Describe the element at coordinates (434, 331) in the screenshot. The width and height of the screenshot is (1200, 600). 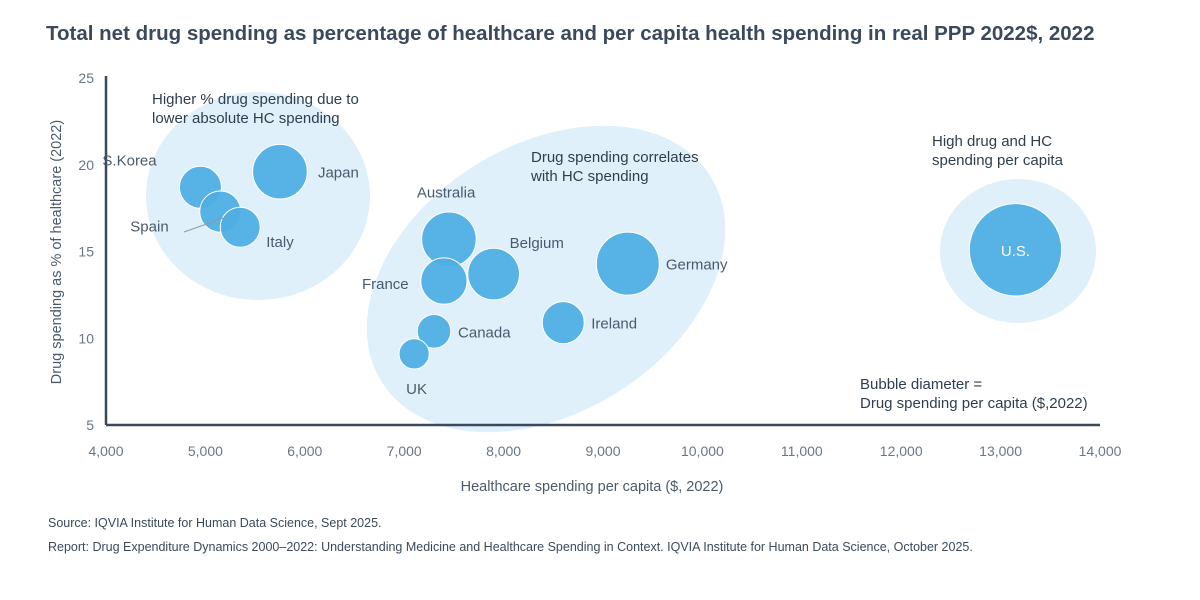
I see `bubble-canada` at that location.